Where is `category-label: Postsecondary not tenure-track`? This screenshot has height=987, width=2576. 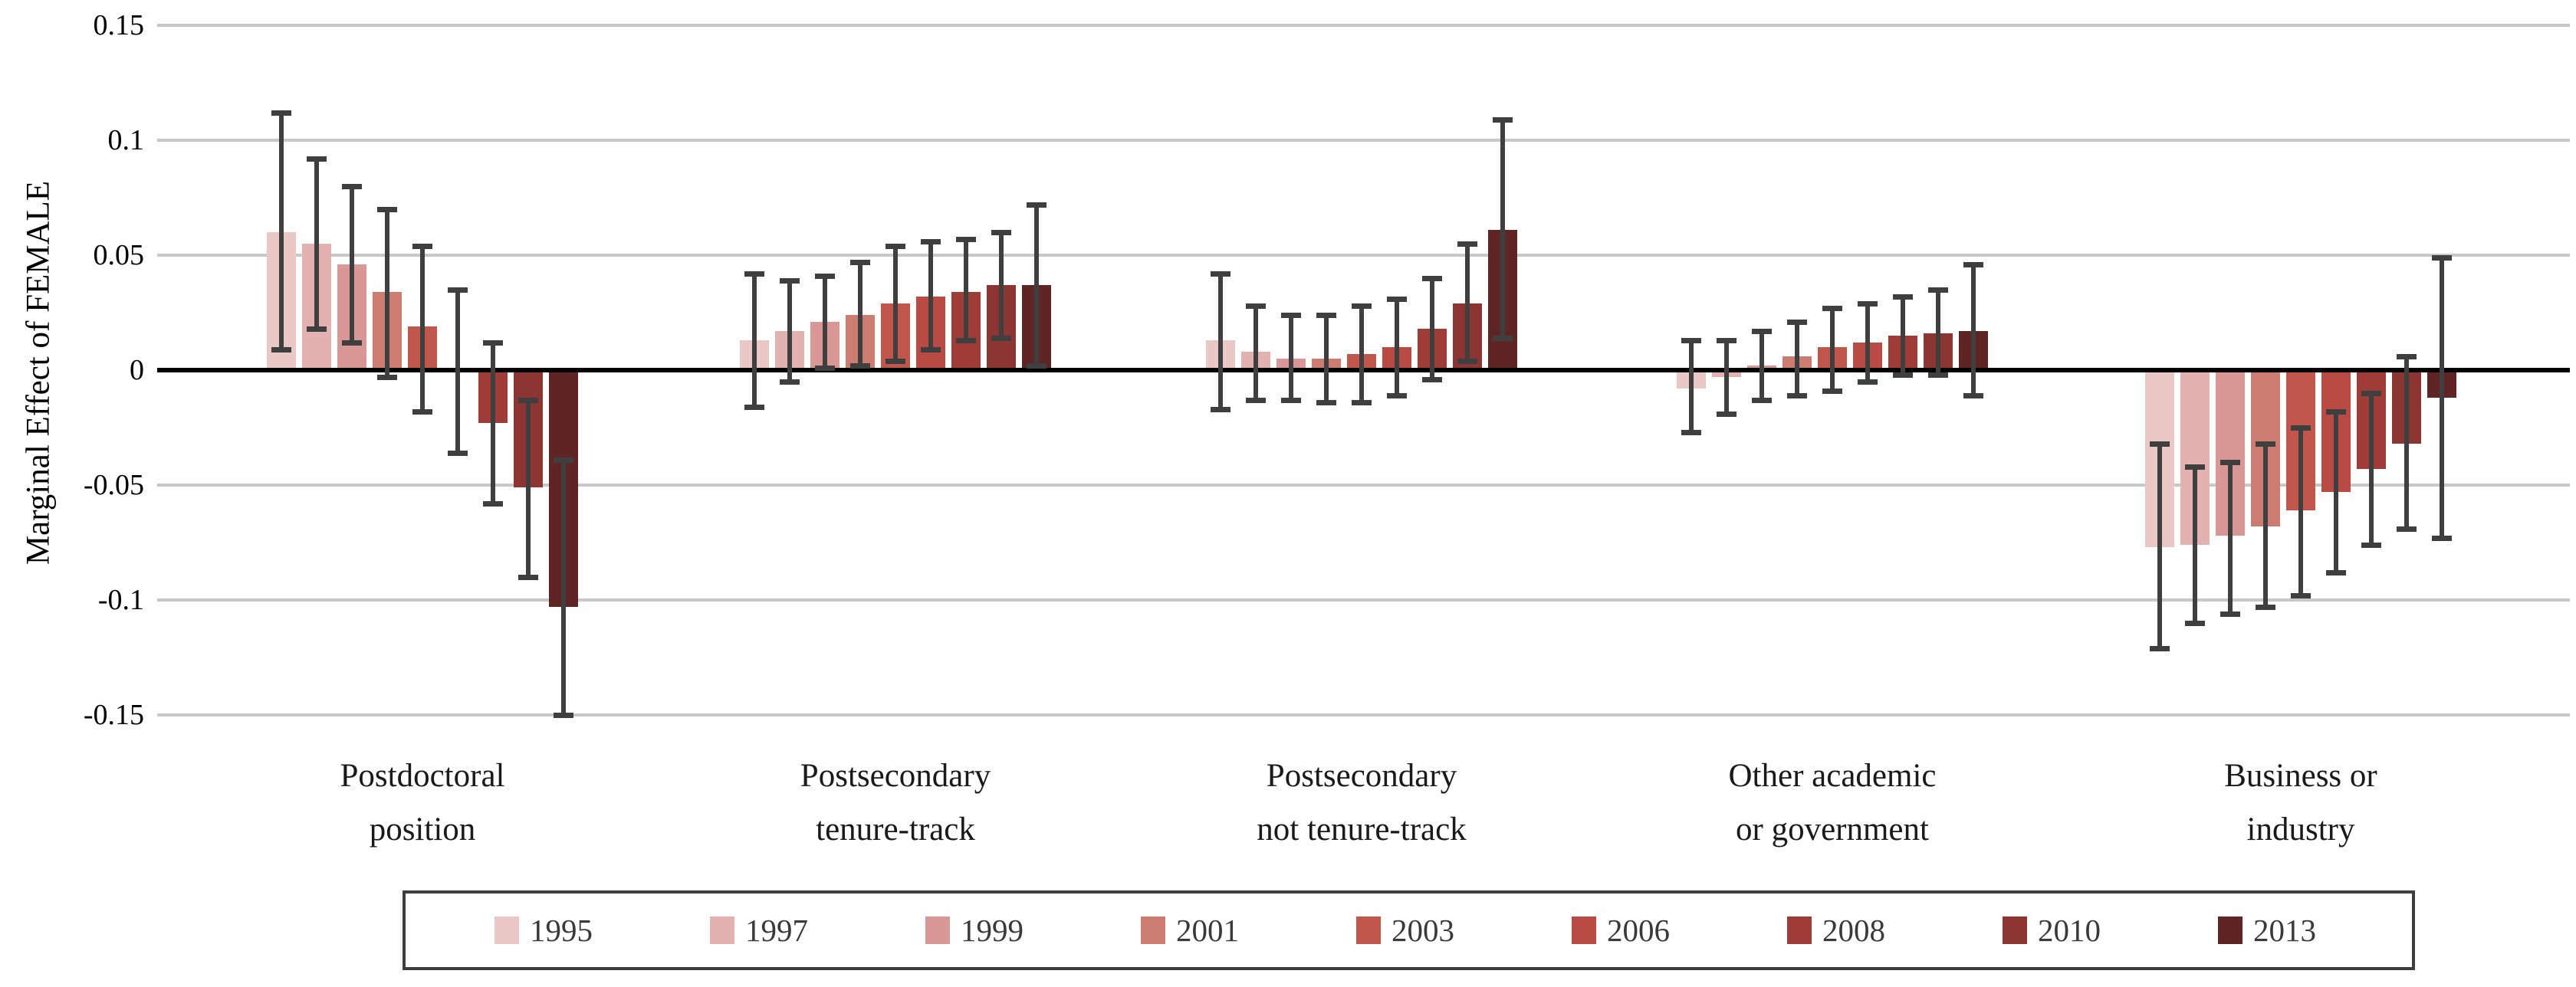
category-label: Postsecondary not tenure-track is located at coordinates (1361, 803).